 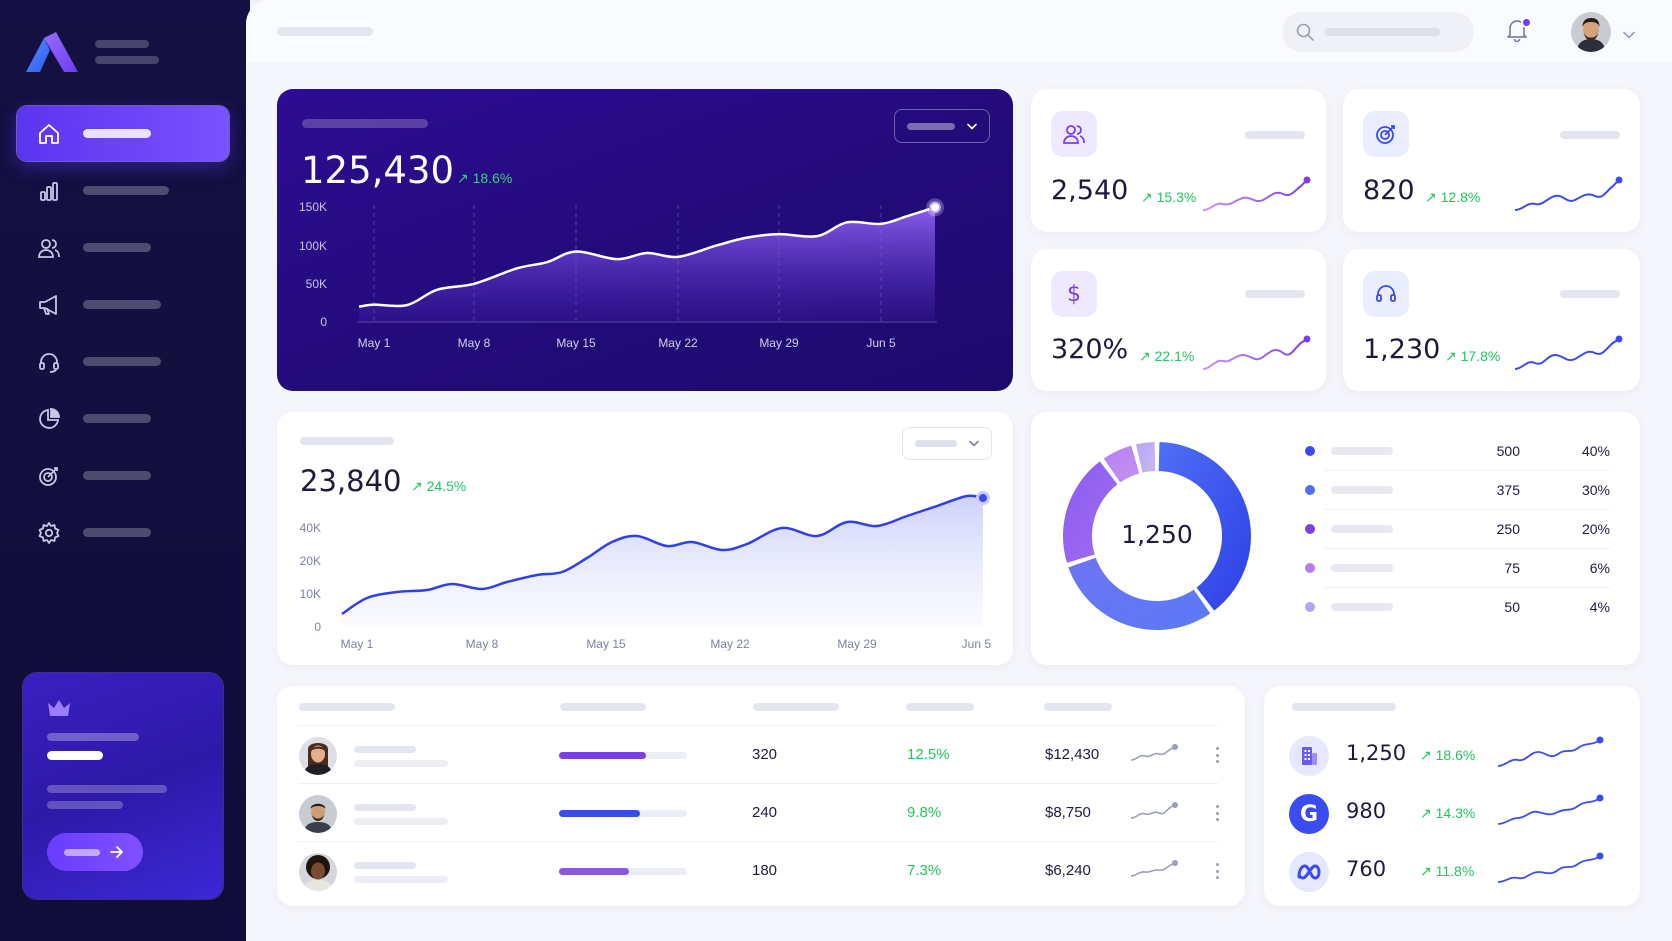 I want to click on notification-bell-icon, so click(x=1517, y=32).